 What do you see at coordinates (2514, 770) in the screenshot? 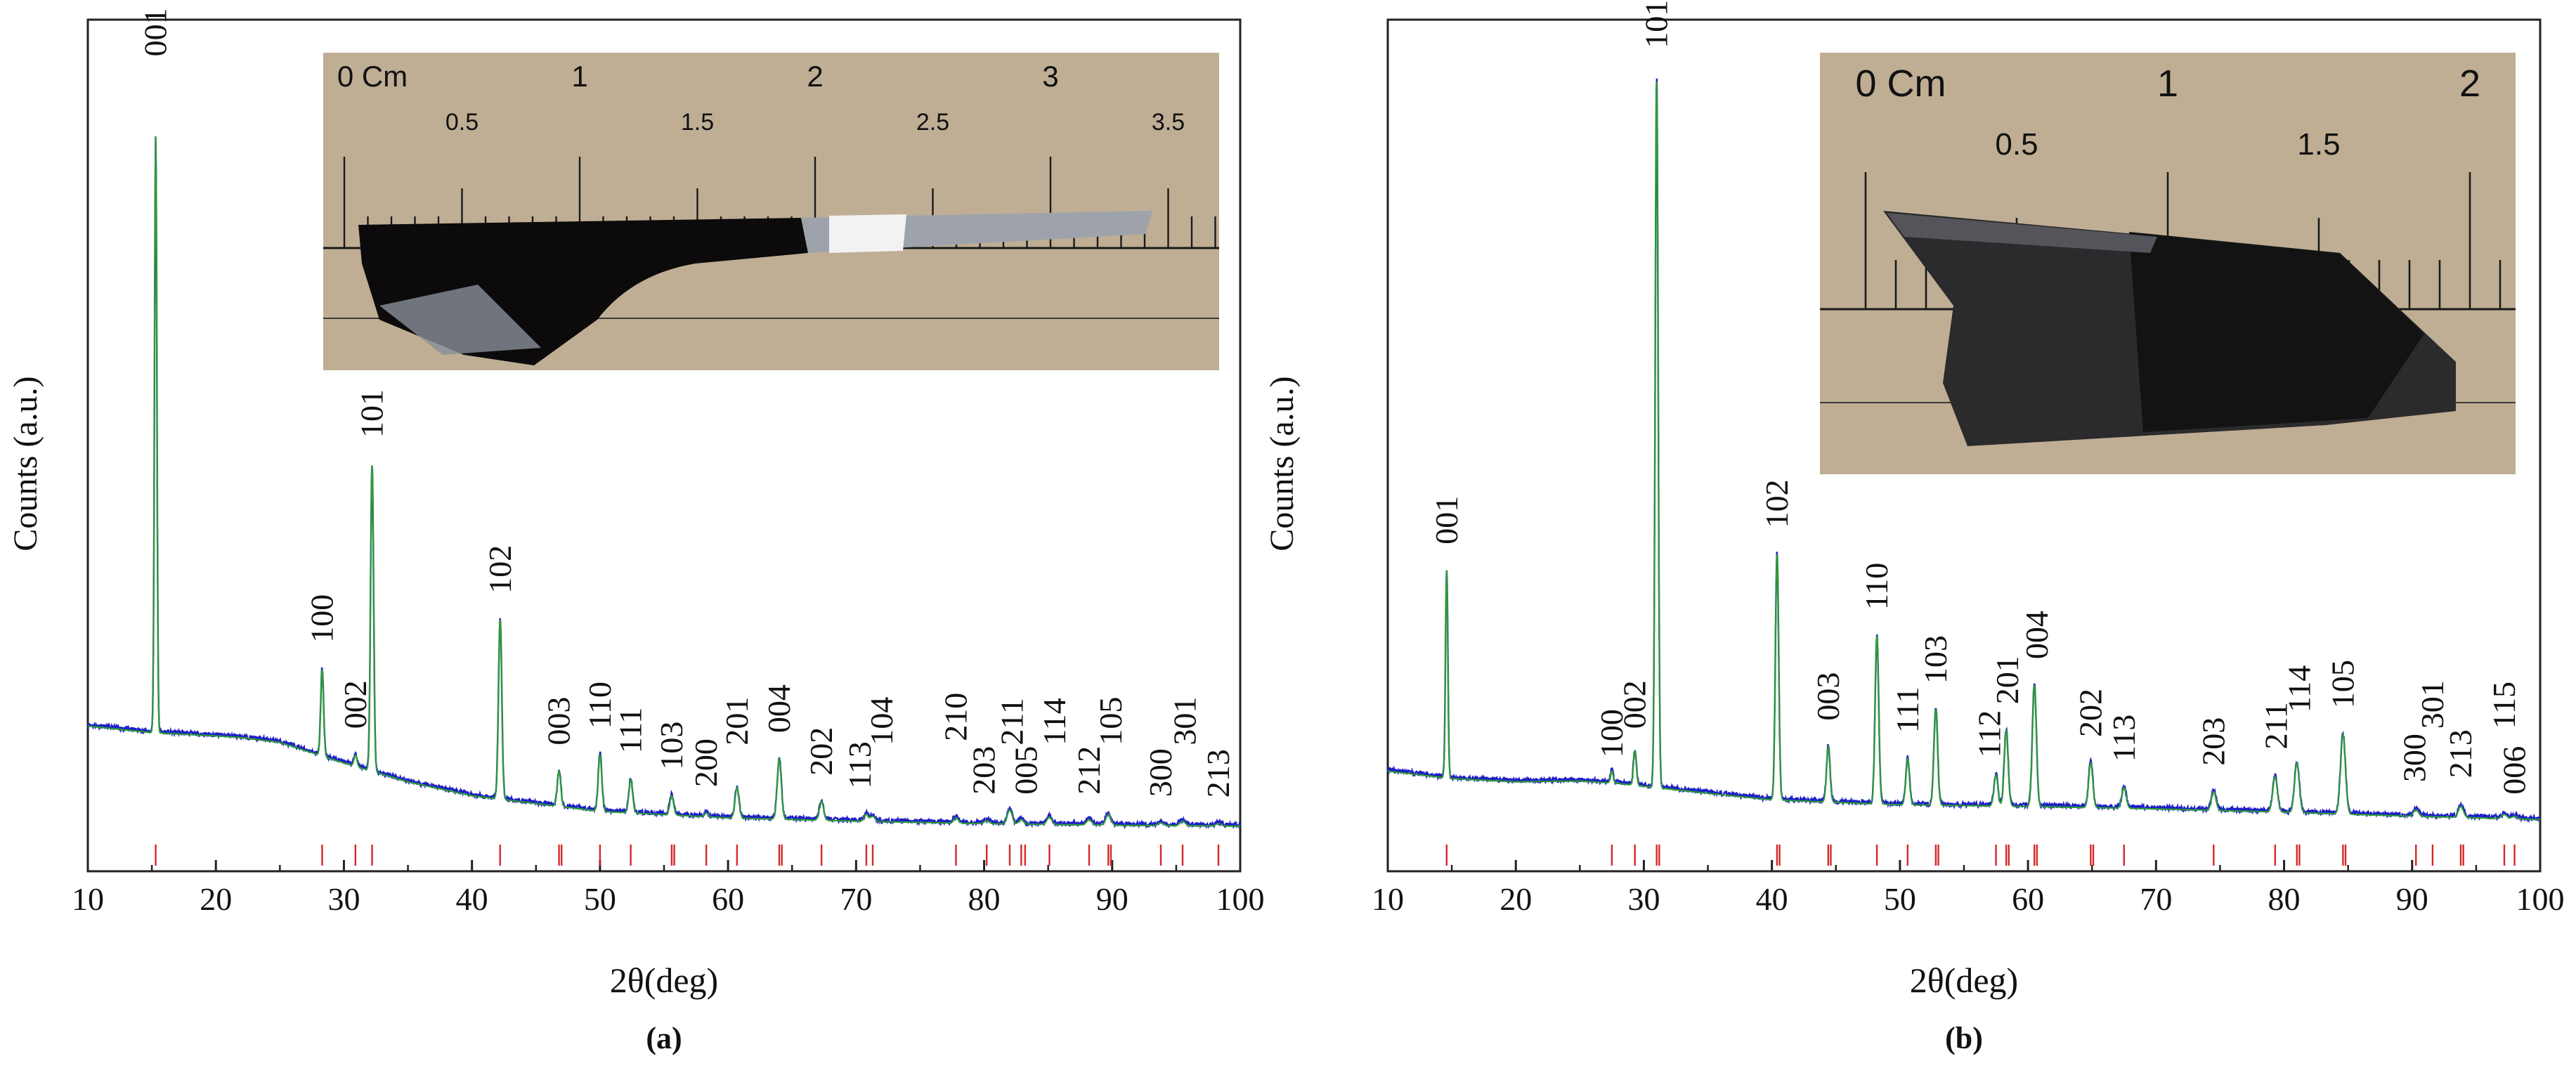
I see `panel-b-hkl-label: 006` at bounding box center [2514, 770].